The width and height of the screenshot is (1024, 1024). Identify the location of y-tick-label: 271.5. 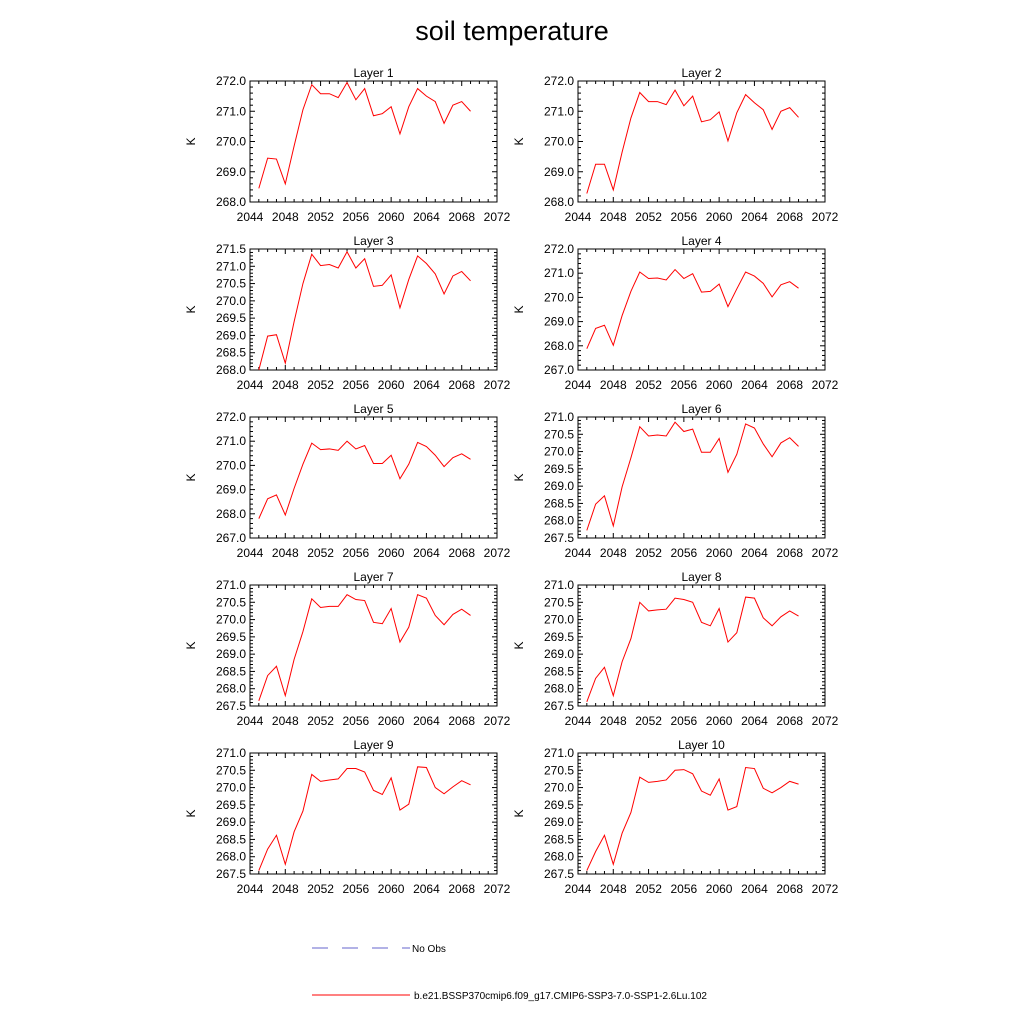
(231, 249).